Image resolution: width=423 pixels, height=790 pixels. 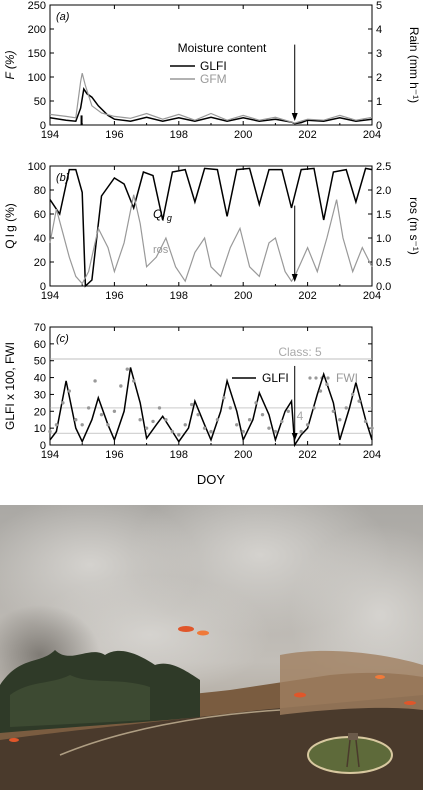 What do you see at coordinates (40, 395) in the screenshot?
I see `y-tick-label: 30` at bounding box center [40, 395].